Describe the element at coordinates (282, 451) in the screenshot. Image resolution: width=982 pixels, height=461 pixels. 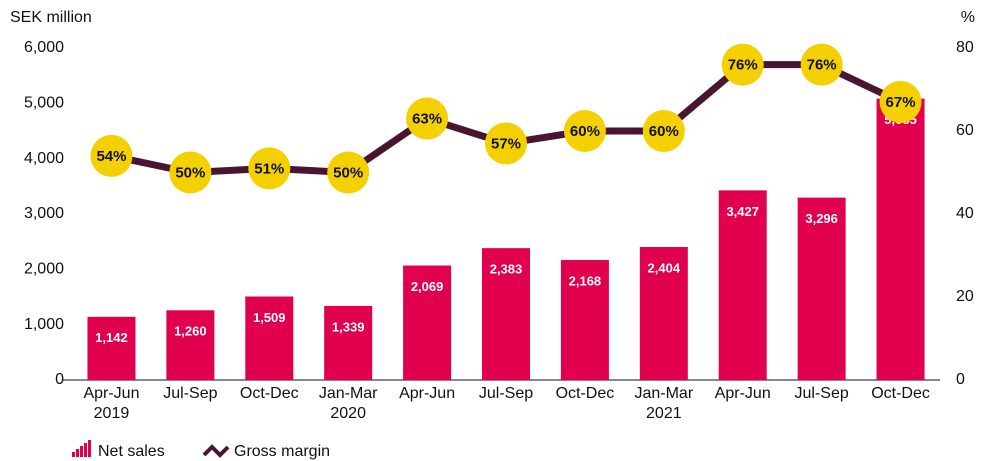
I see `legend-label: Gross margin` at that location.